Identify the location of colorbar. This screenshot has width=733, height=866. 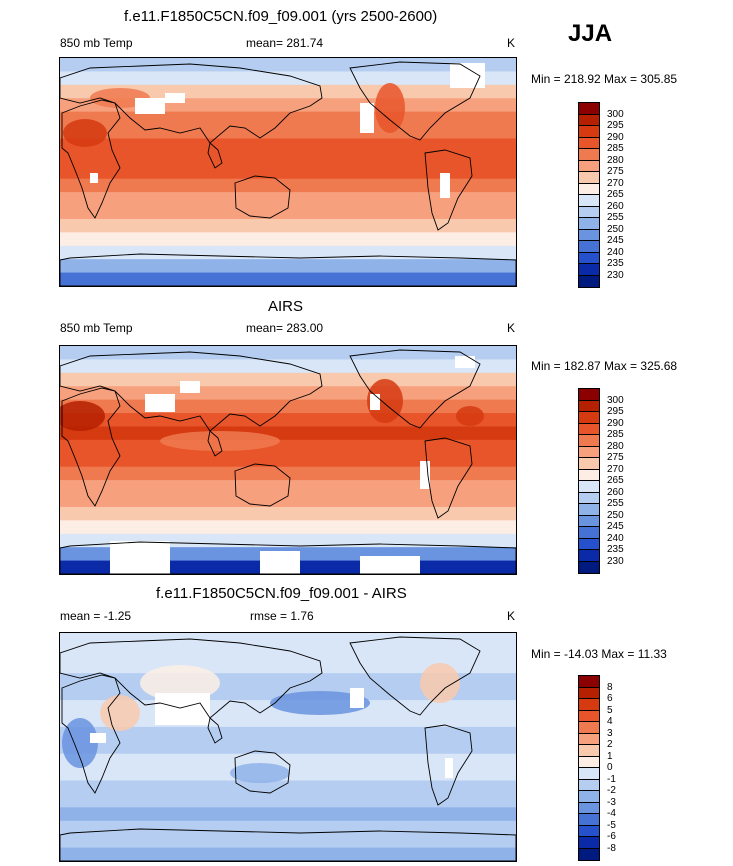
(589, 195).